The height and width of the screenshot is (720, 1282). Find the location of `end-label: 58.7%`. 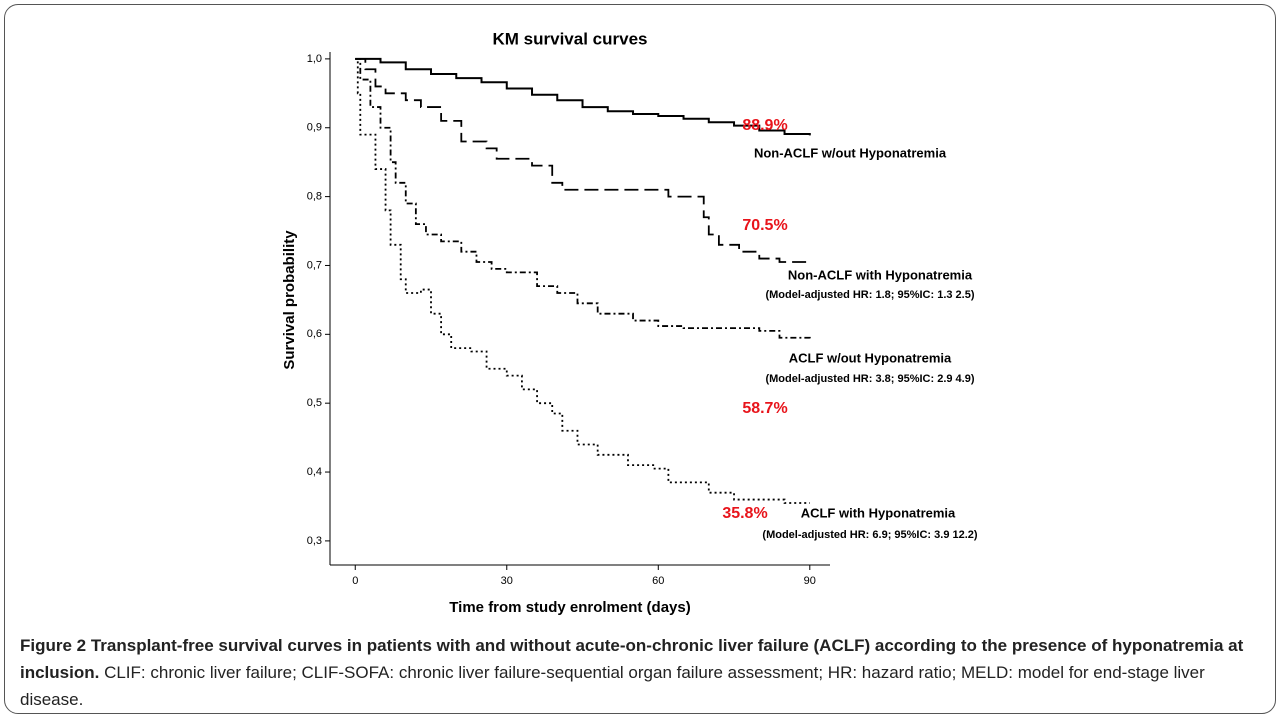

end-label: 58.7% is located at coordinates (764, 408).